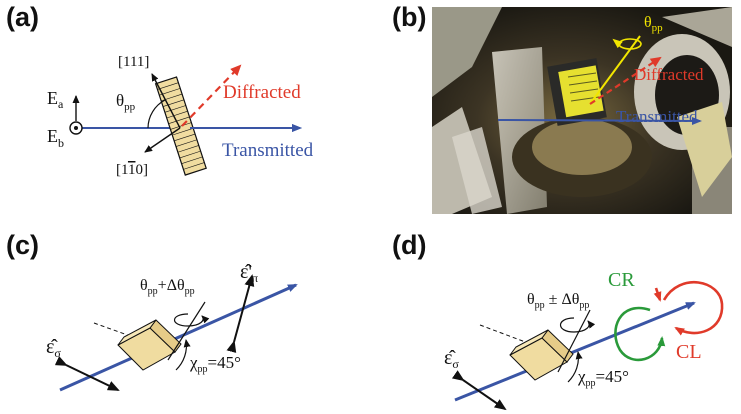 This screenshot has width=741, height=414. I want to click on dir-1m10-arrow, so click(162, 140).